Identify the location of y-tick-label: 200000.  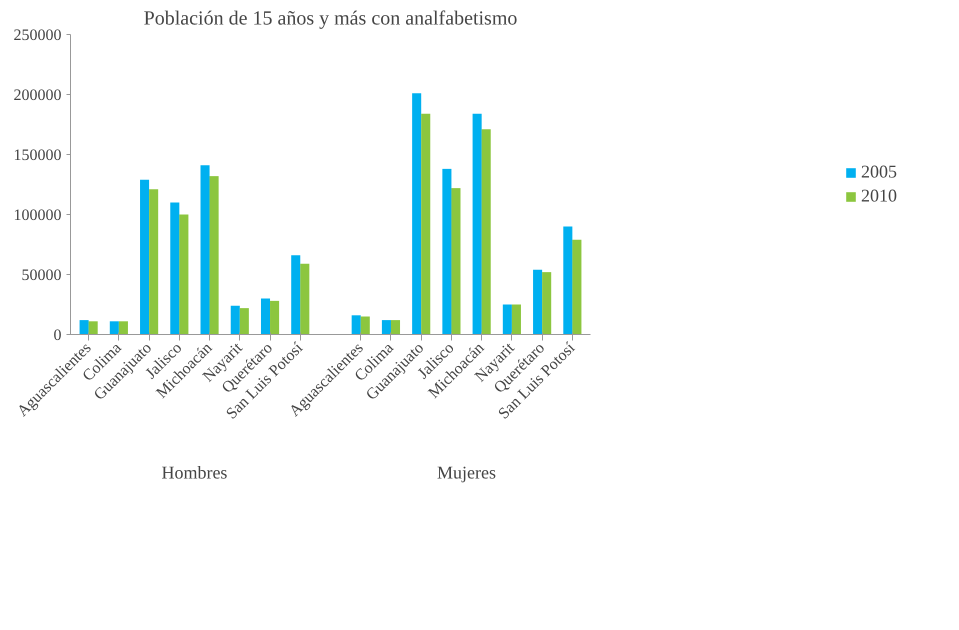
(38, 95).